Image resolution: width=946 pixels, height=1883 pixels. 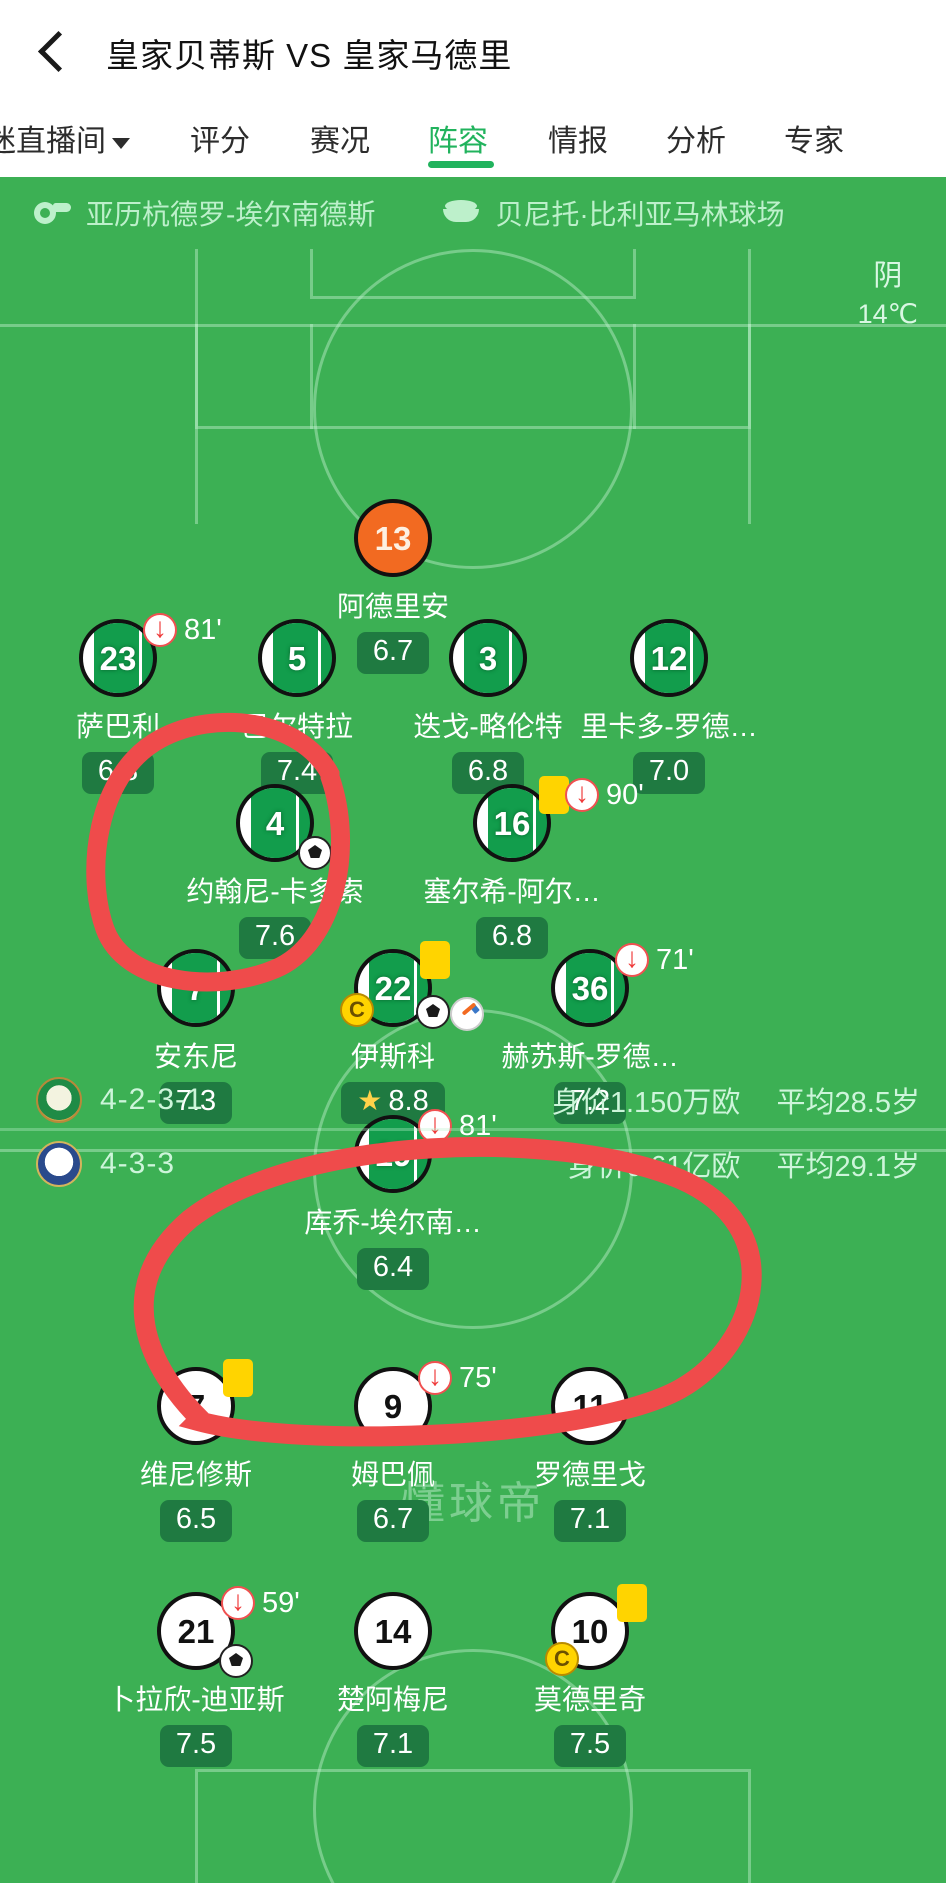 What do you see at coordinates (393, 988) in the screenshot?
I see `player-number: 22` at bounding box center [393, 988].